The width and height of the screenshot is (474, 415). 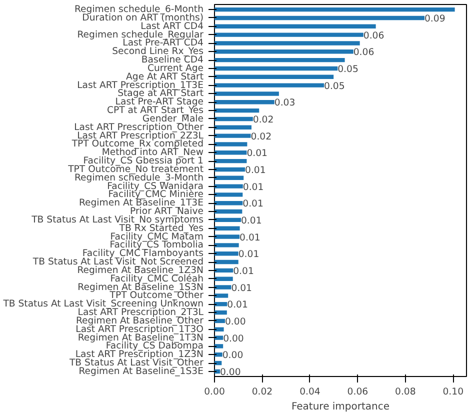 What do you see at coordinates (137, 144) in the screenshot?
I see `y-tick-label: TPT Outcome_Rx completed` at bounding box center [137, 144].